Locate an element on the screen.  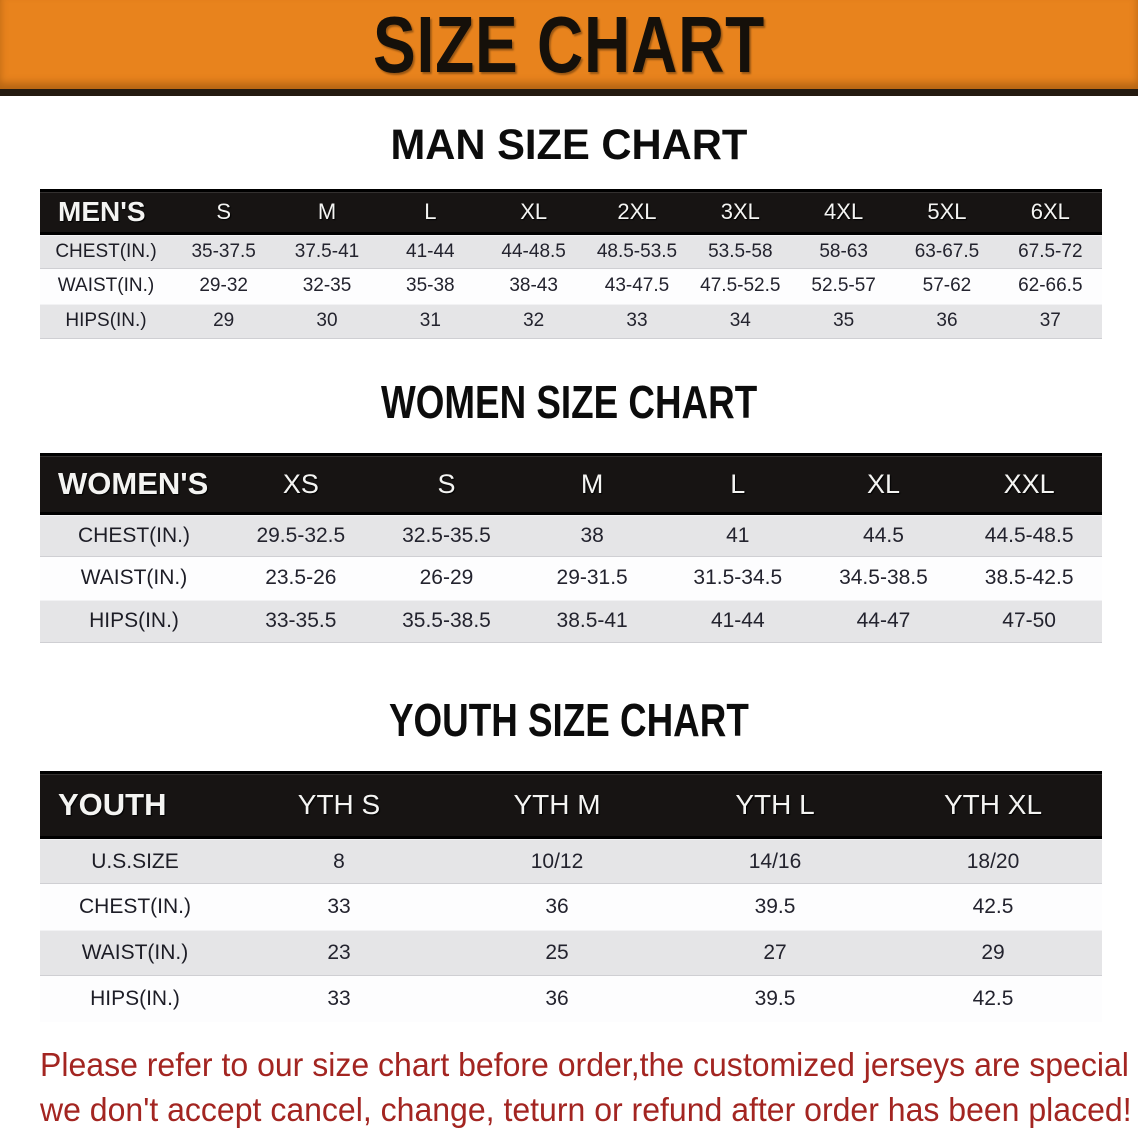
measurement-label: CHEST(IN.) is located at coordinates (106, 251).